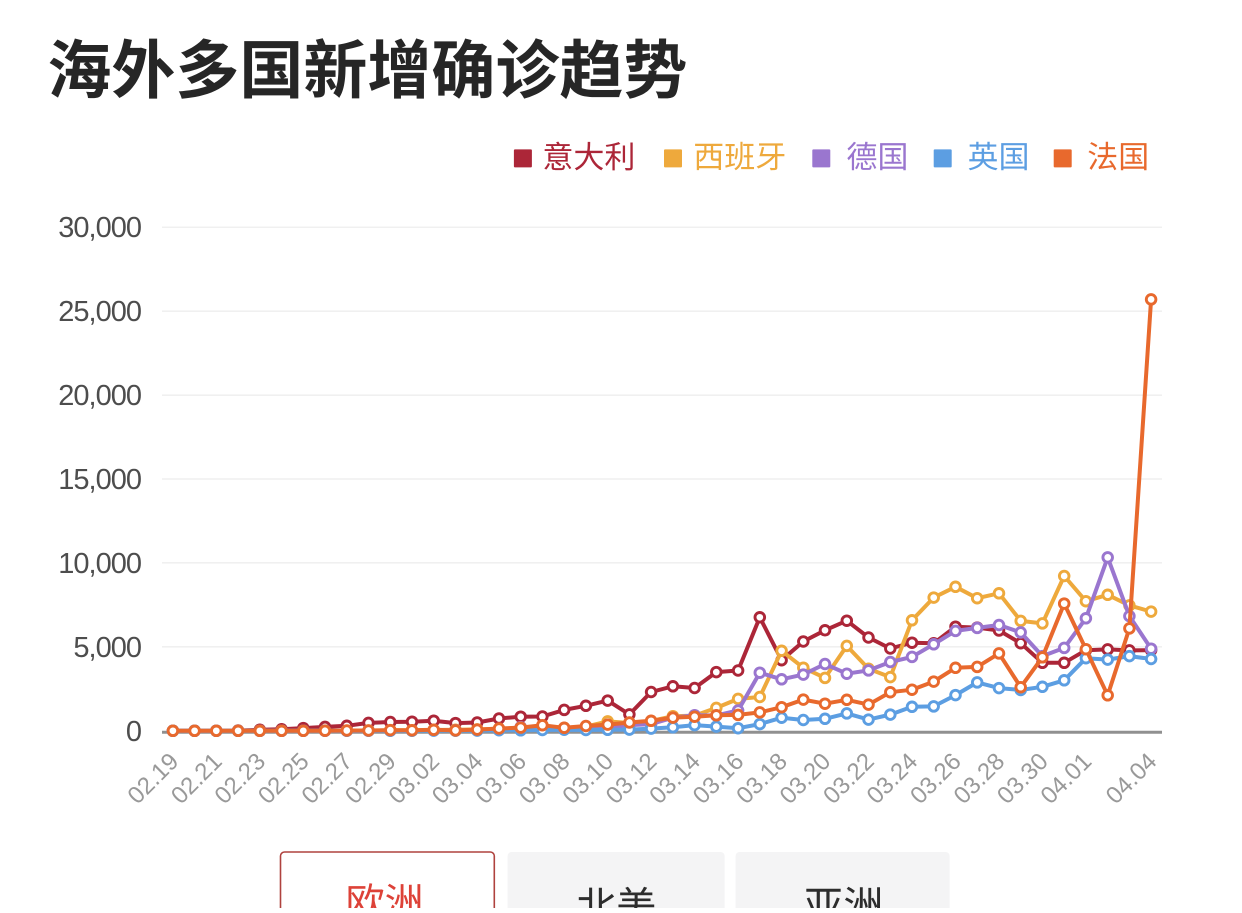  What do you see at coordinates (99, 564) in the screenshot?
I see `svg-text: 10,000` at bounding box center [99, 564].